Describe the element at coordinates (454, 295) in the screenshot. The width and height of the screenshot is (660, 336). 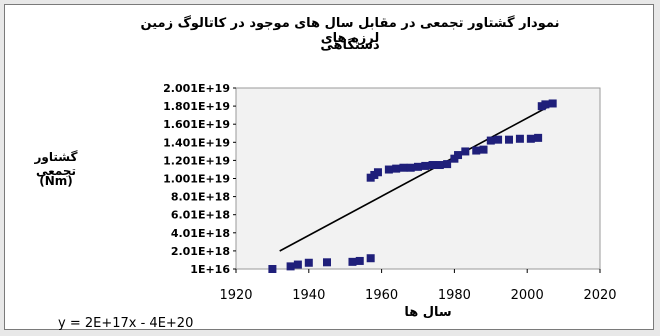
I see `x-tick-label: 1980` at that location.